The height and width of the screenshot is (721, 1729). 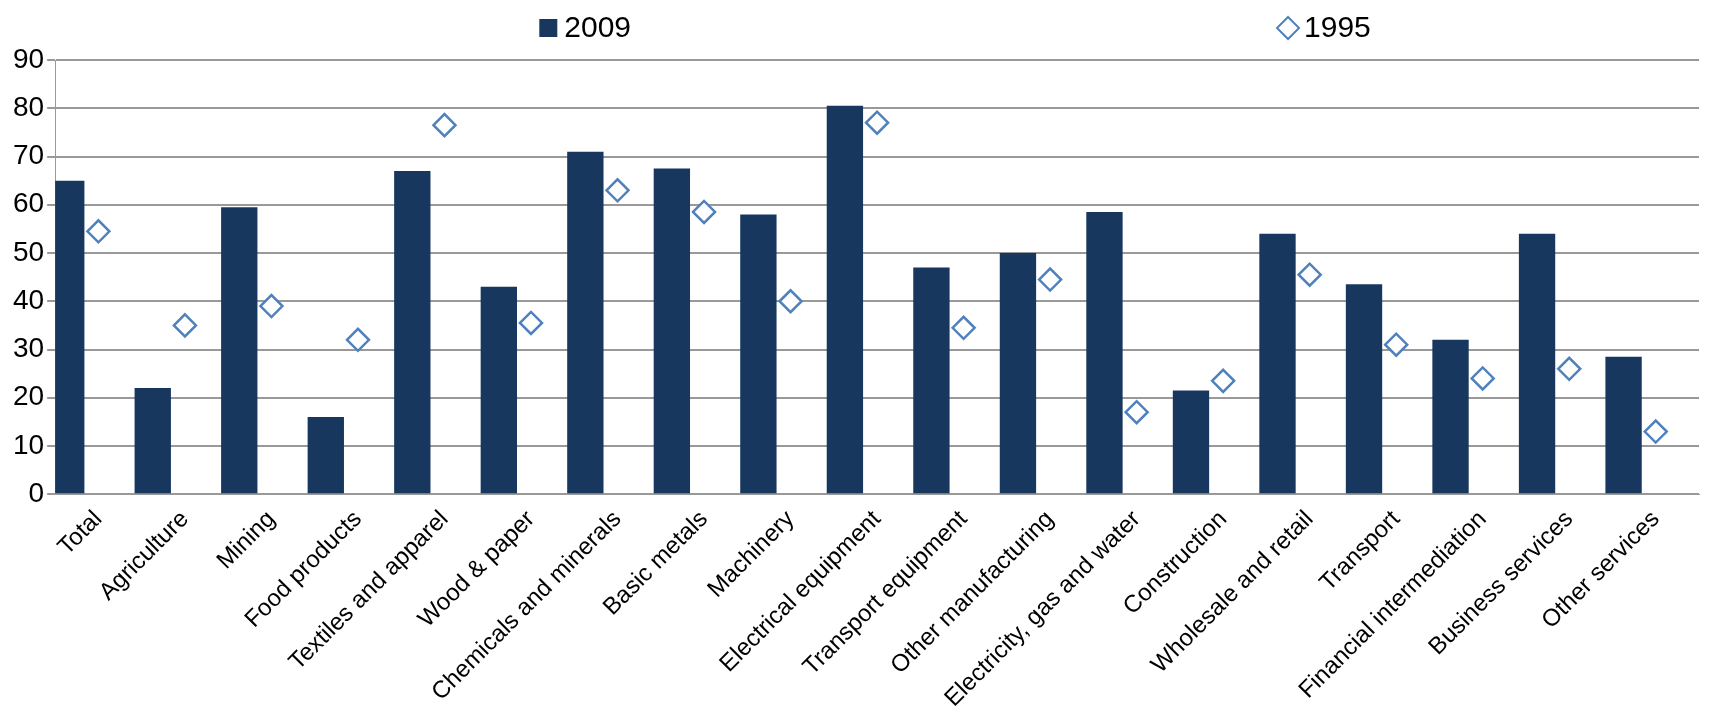 I want to click on legend-label: 1995, so click(x=1337, y=27).